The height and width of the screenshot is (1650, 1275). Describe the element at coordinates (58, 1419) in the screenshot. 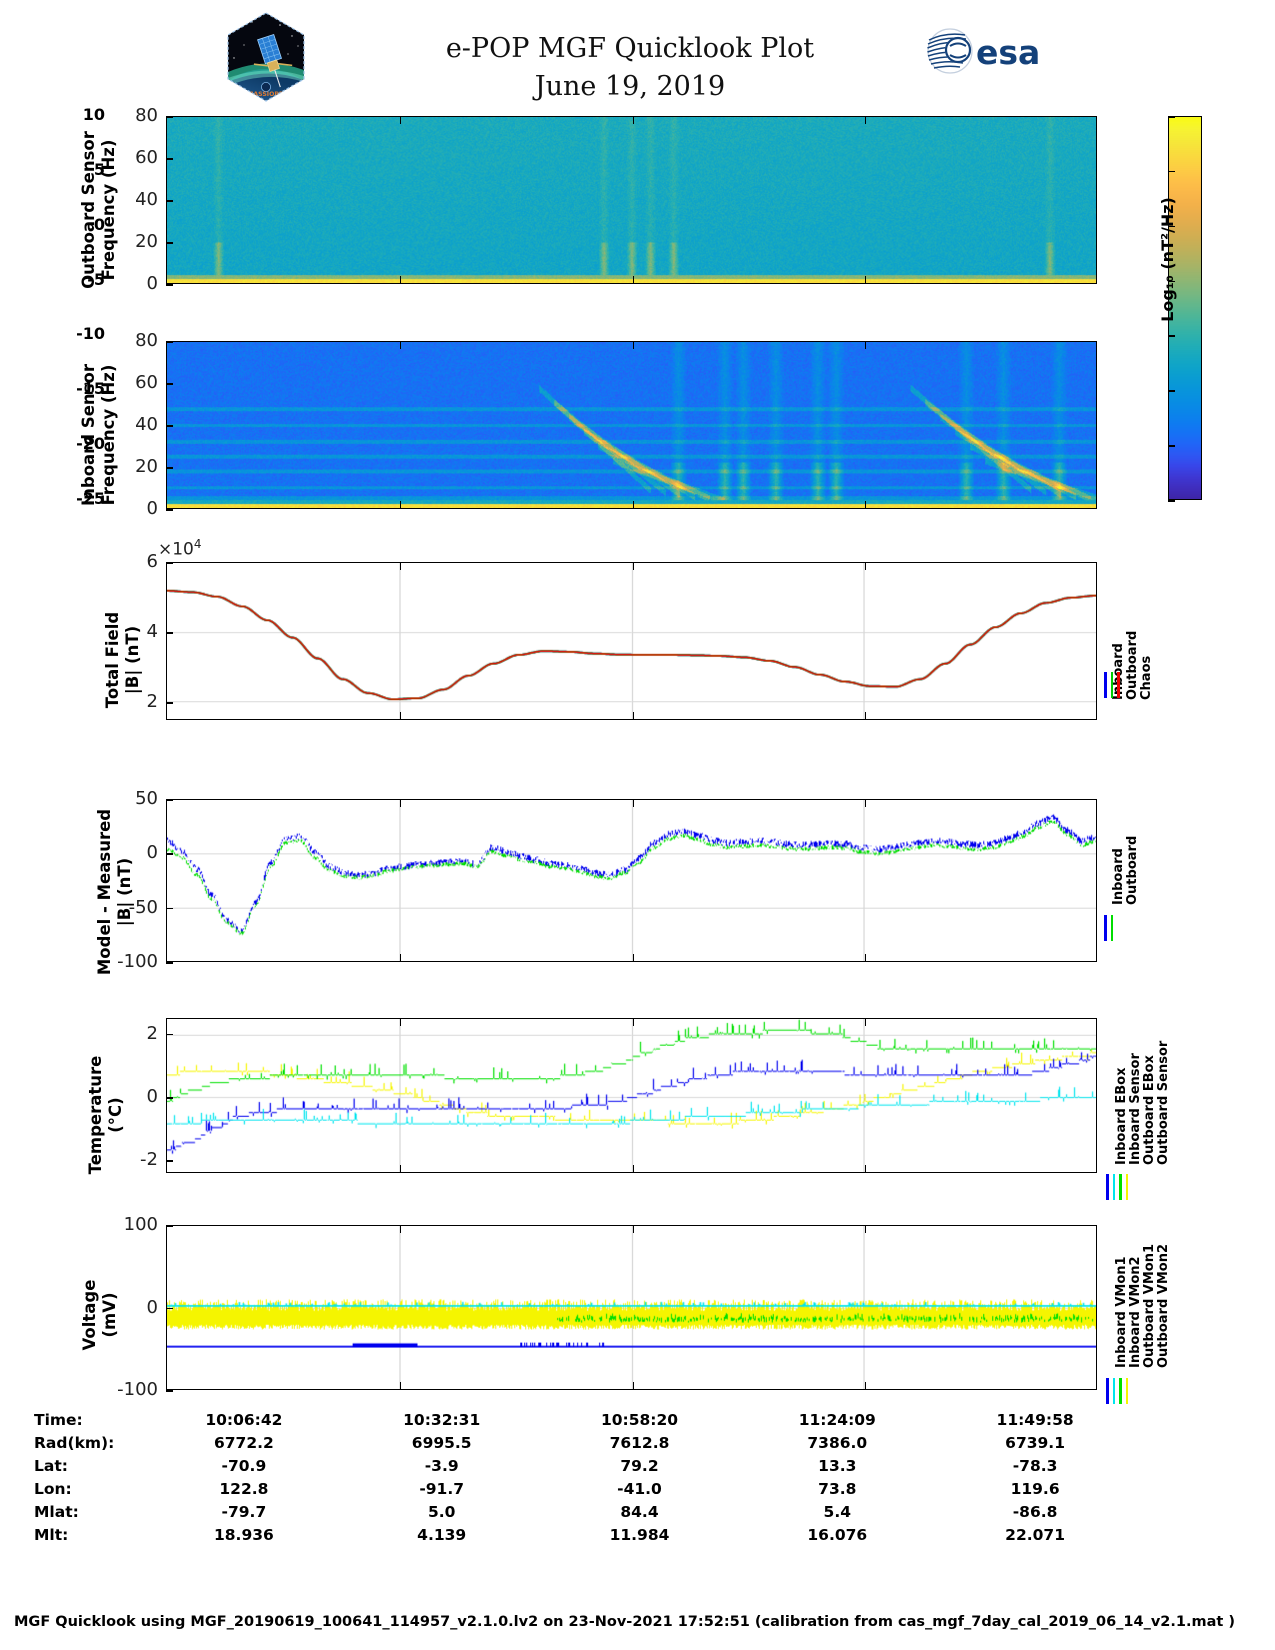

I see `row-header: Time:` at that location.